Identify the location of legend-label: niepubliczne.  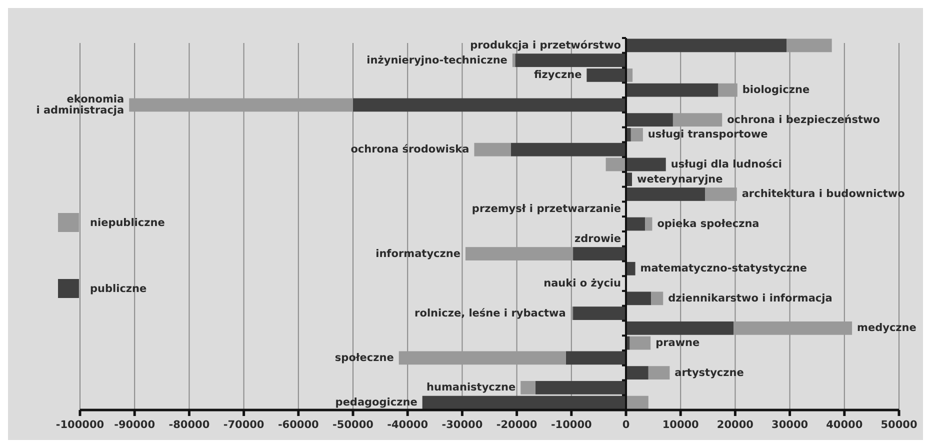
(127, 222).